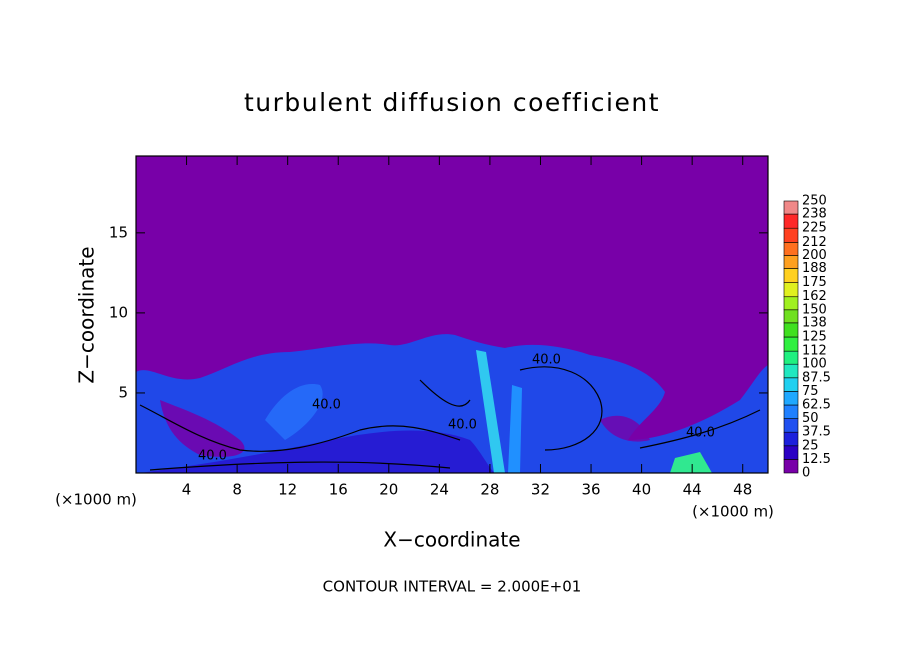  What do you see at coordinates (96, 500) in the screenshot?
I see `y-unit-label: (×1000 m)` at bounding box center [96, 500].